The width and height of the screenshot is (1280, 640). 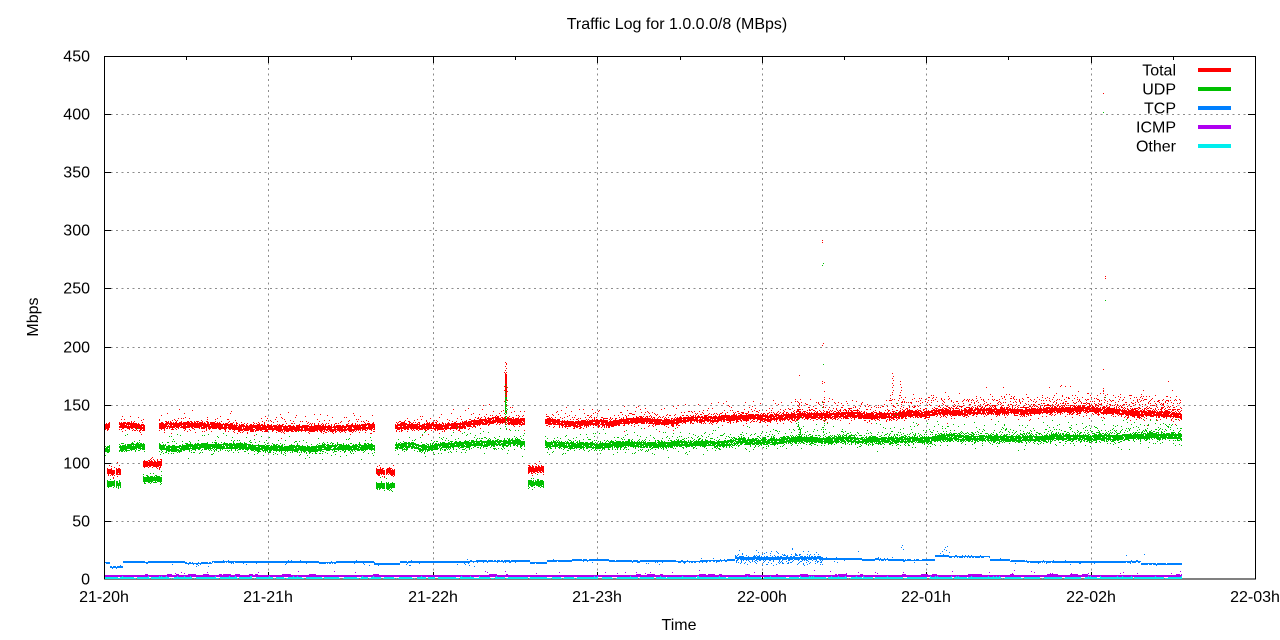 I want to click on svg-text: UDP, so click(x=1159, y=90).